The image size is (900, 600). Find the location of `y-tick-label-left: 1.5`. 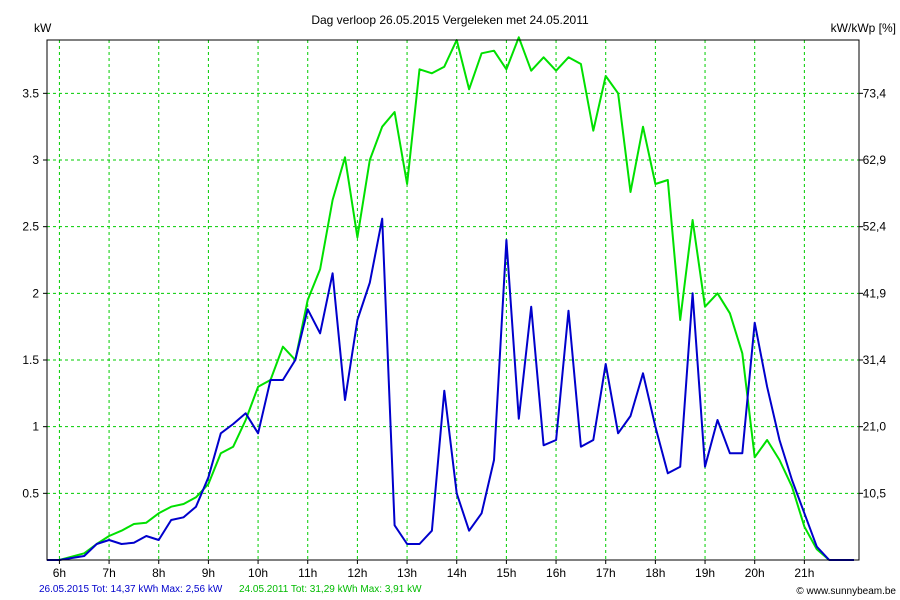

y-tick-label-left: 1.5 is located at coordinates (30, 360).